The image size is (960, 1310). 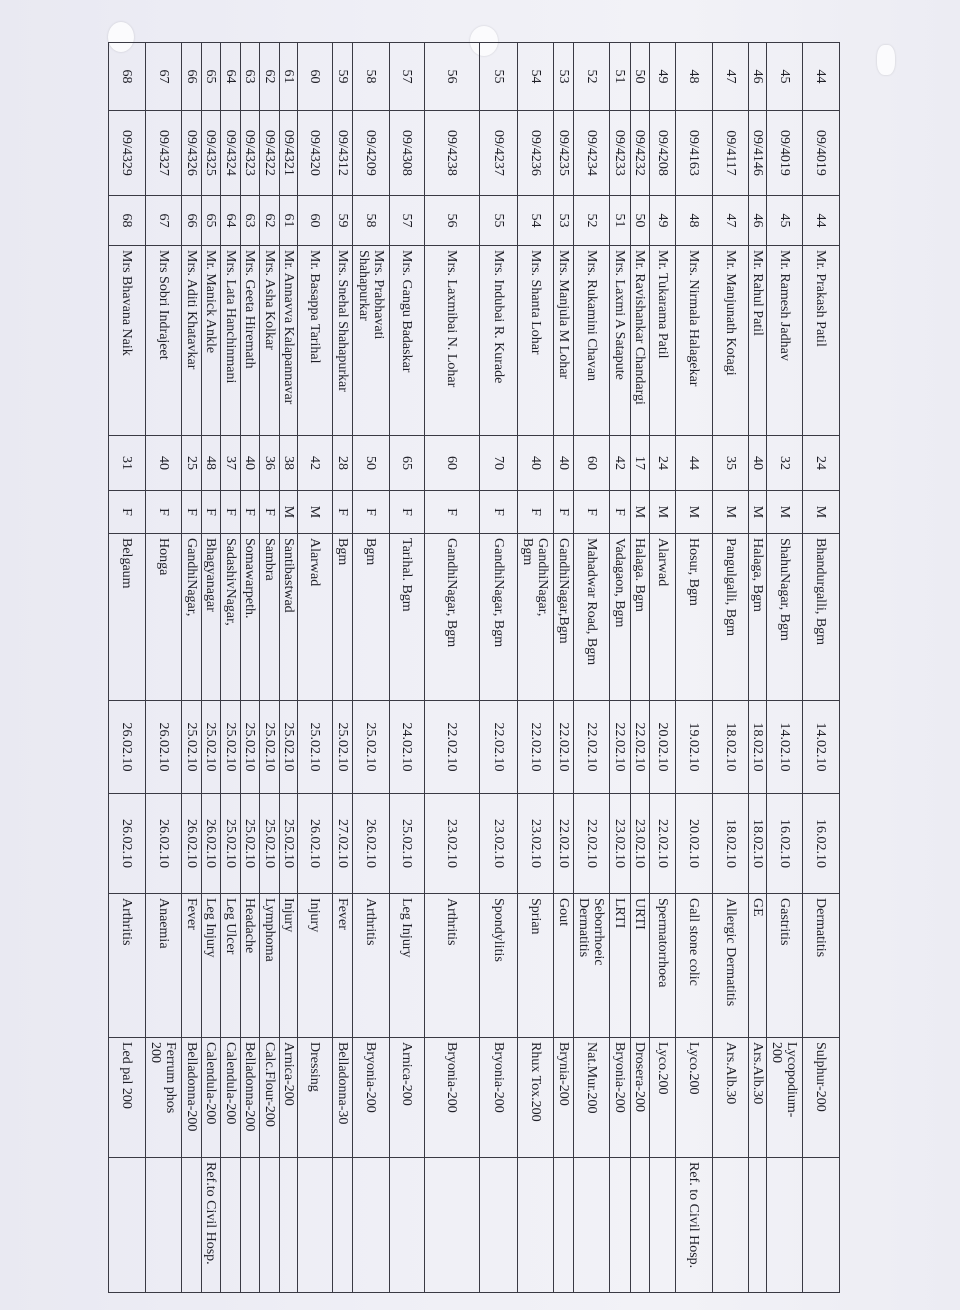 I want to click on cell-address: ShahuNagar, Bgm, so click(x=784, y=617).